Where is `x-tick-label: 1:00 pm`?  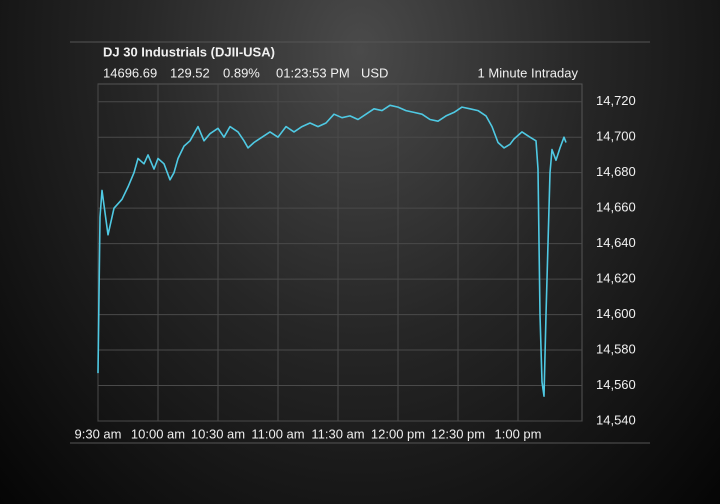
x-tick-label: 1:00 pm is located at coordinates (518, 433).